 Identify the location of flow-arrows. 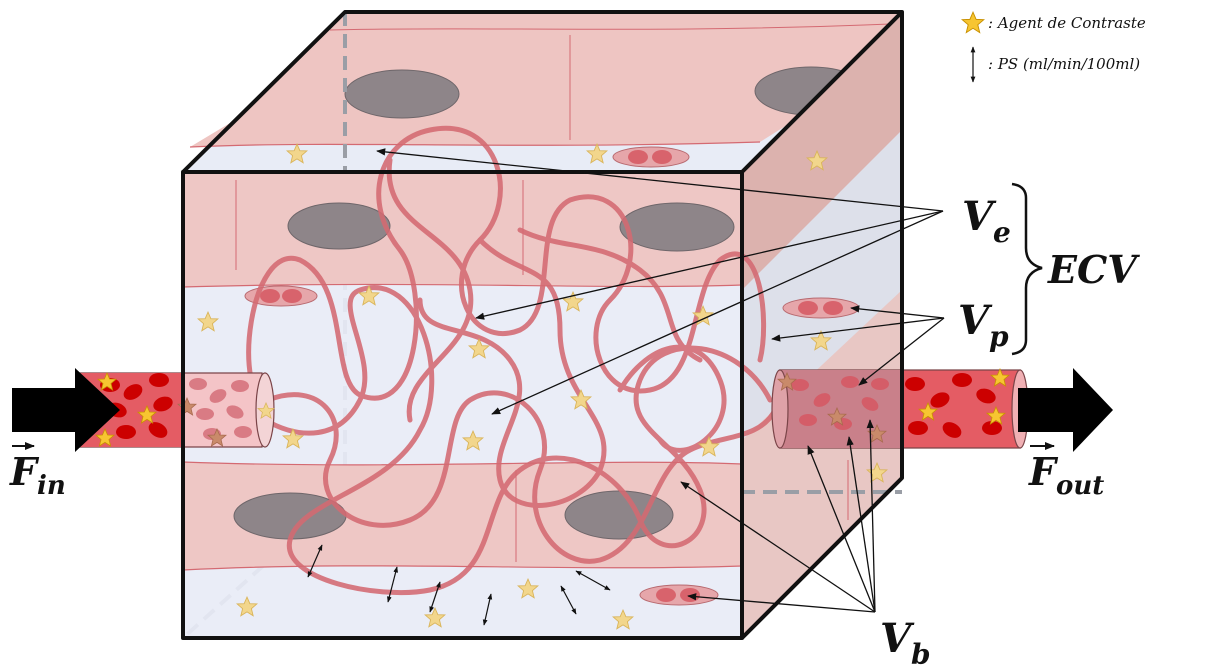
(562, 410).